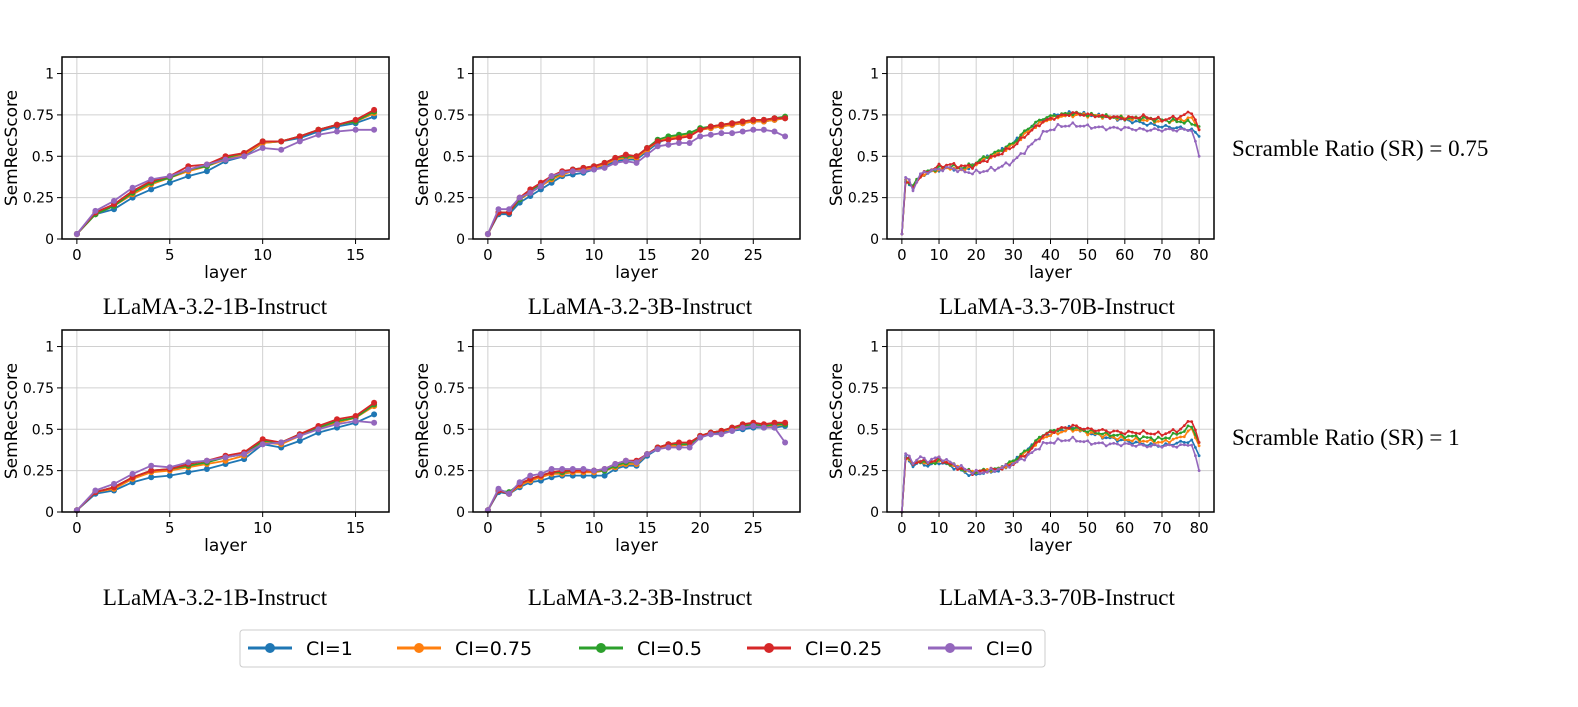 The height and width of the screenshot is (707, 1578). I want to click on y-tick-label: 1, so click(460, 75).